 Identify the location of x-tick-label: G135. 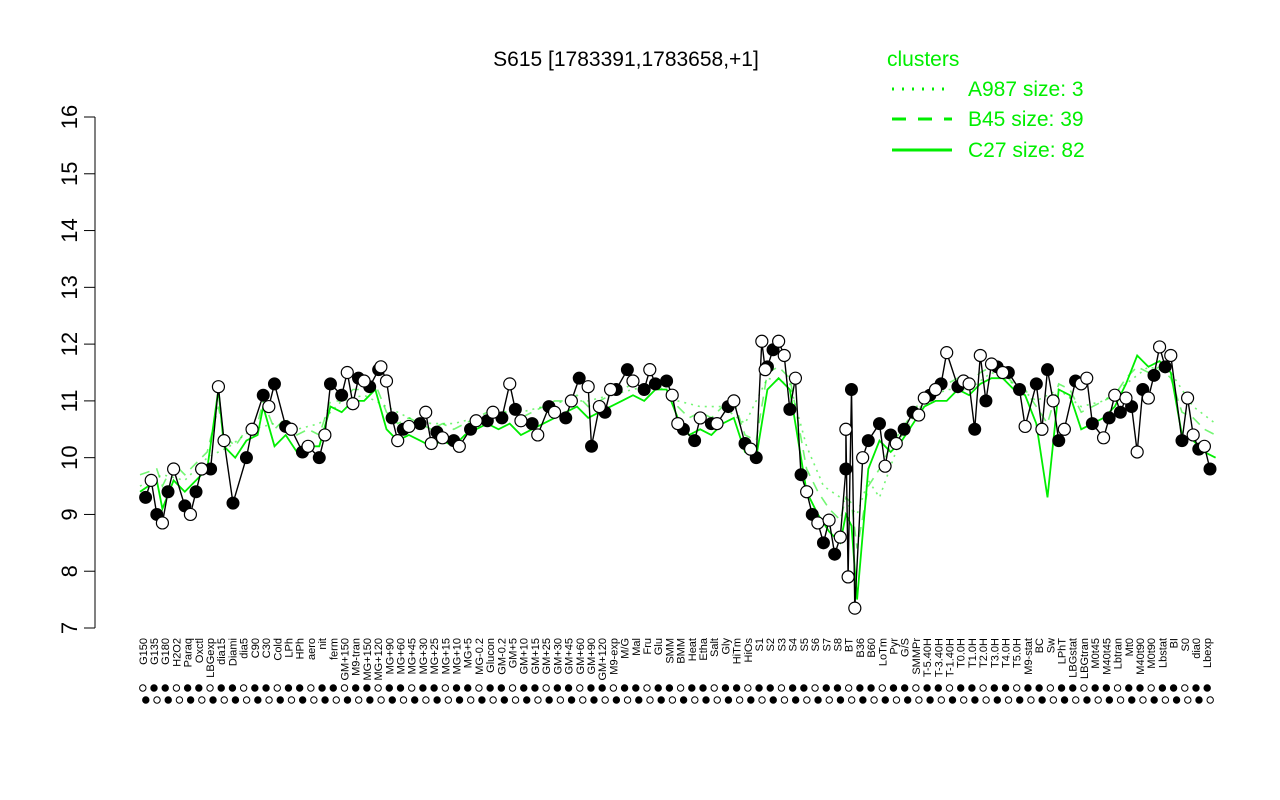
(155, 651).